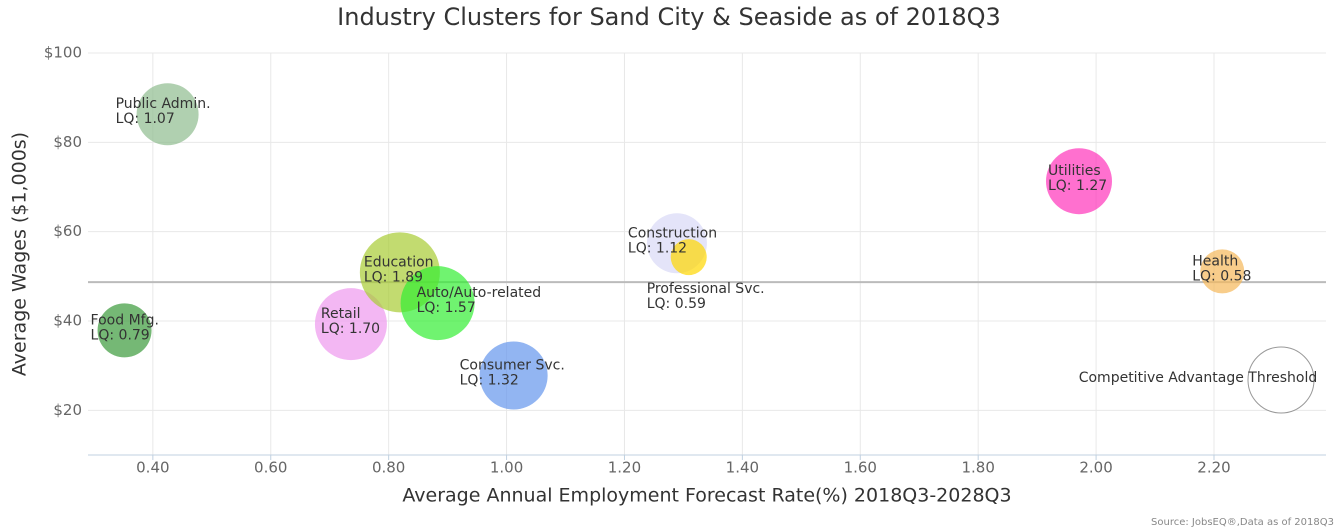 The width and height of the screenshot is (1338, 531). What do you see at coordinates (67, 321) in the screenshot?
I see `y-tick-label: $40` at bounding box center [67, 321].